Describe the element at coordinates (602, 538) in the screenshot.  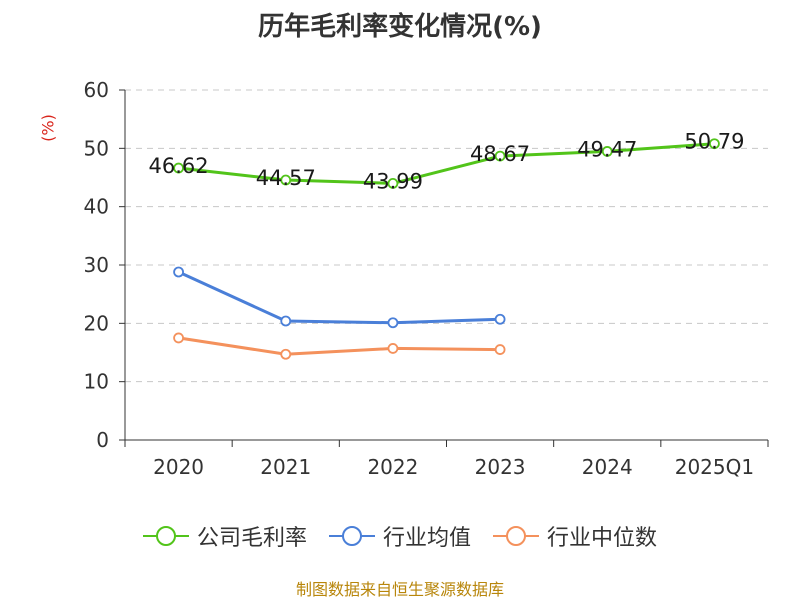
I see `legend-label-industry-median: 行业中位数` at that location.